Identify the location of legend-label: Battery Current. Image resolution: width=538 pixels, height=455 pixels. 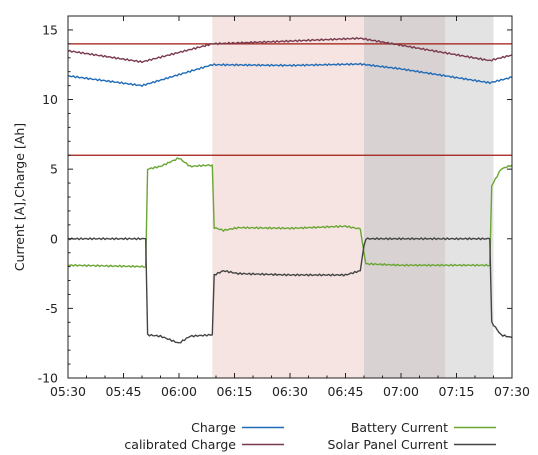
(399, 427).